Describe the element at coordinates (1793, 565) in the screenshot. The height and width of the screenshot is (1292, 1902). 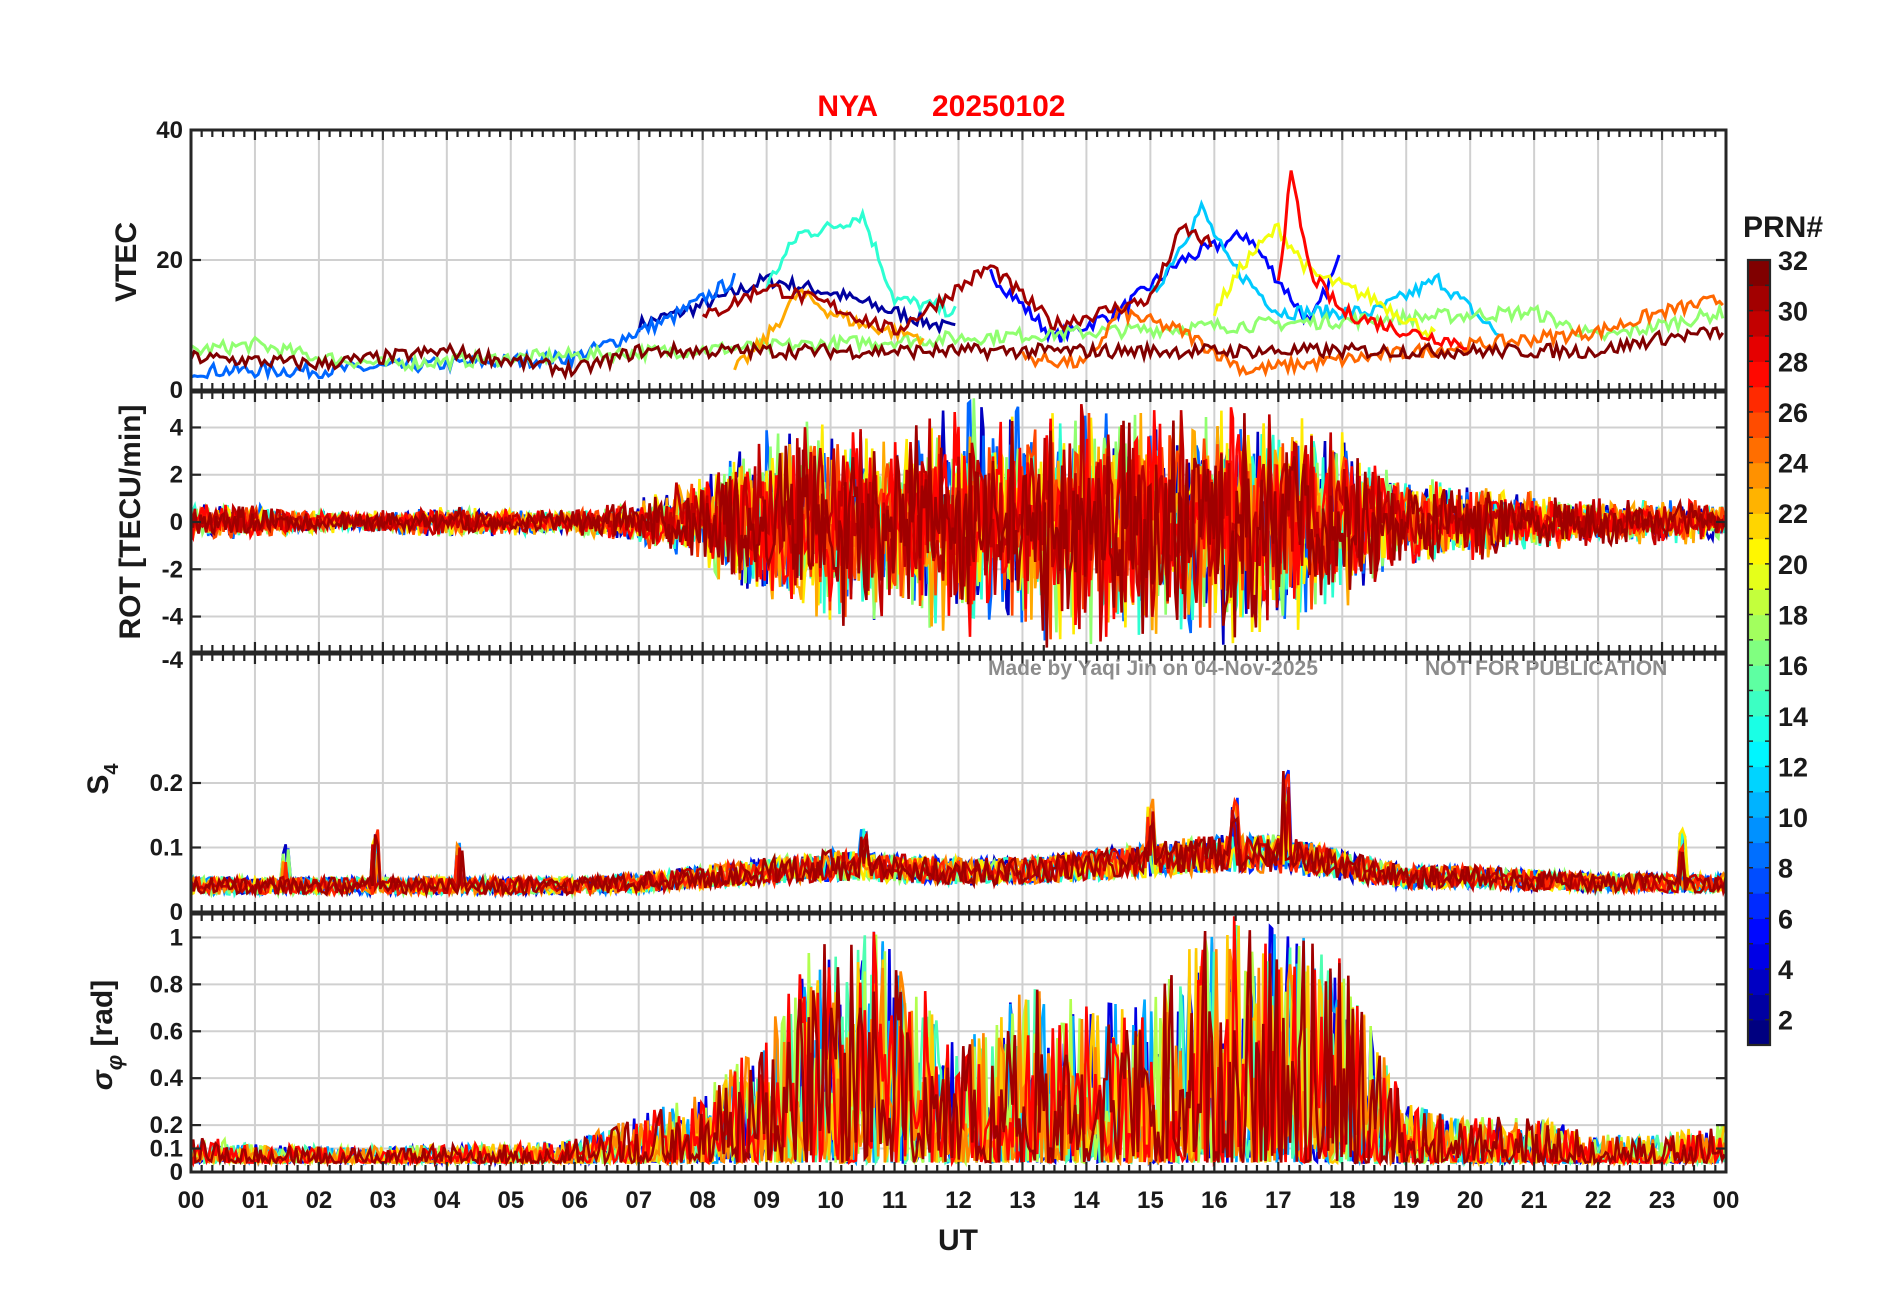
I see `colorbar-tick-label: 20` at that location.